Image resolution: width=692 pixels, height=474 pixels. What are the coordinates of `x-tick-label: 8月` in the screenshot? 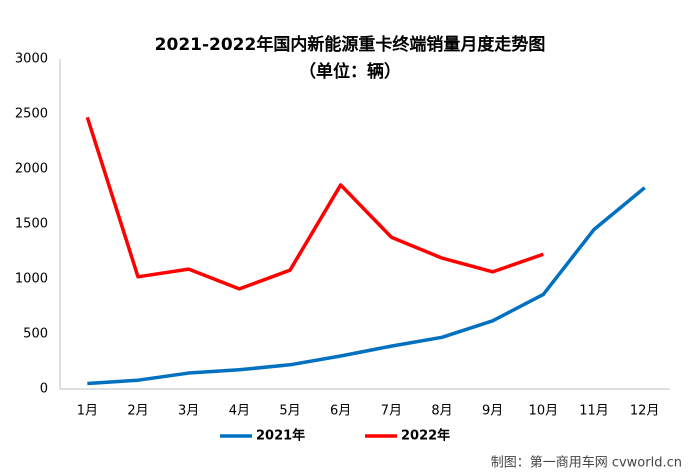 It's located at (441, 411).